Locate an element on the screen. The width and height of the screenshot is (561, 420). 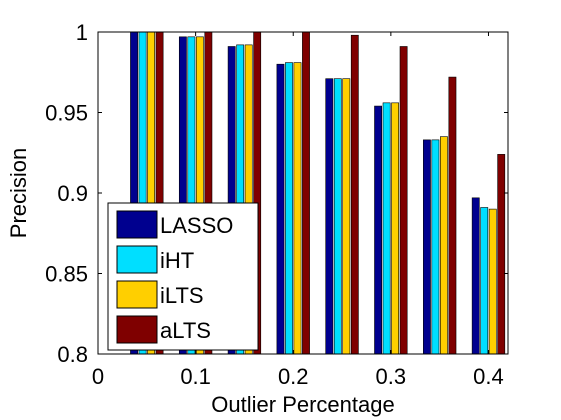
x-tick-label-2: 0.2 is located at coordinates (293, 376).